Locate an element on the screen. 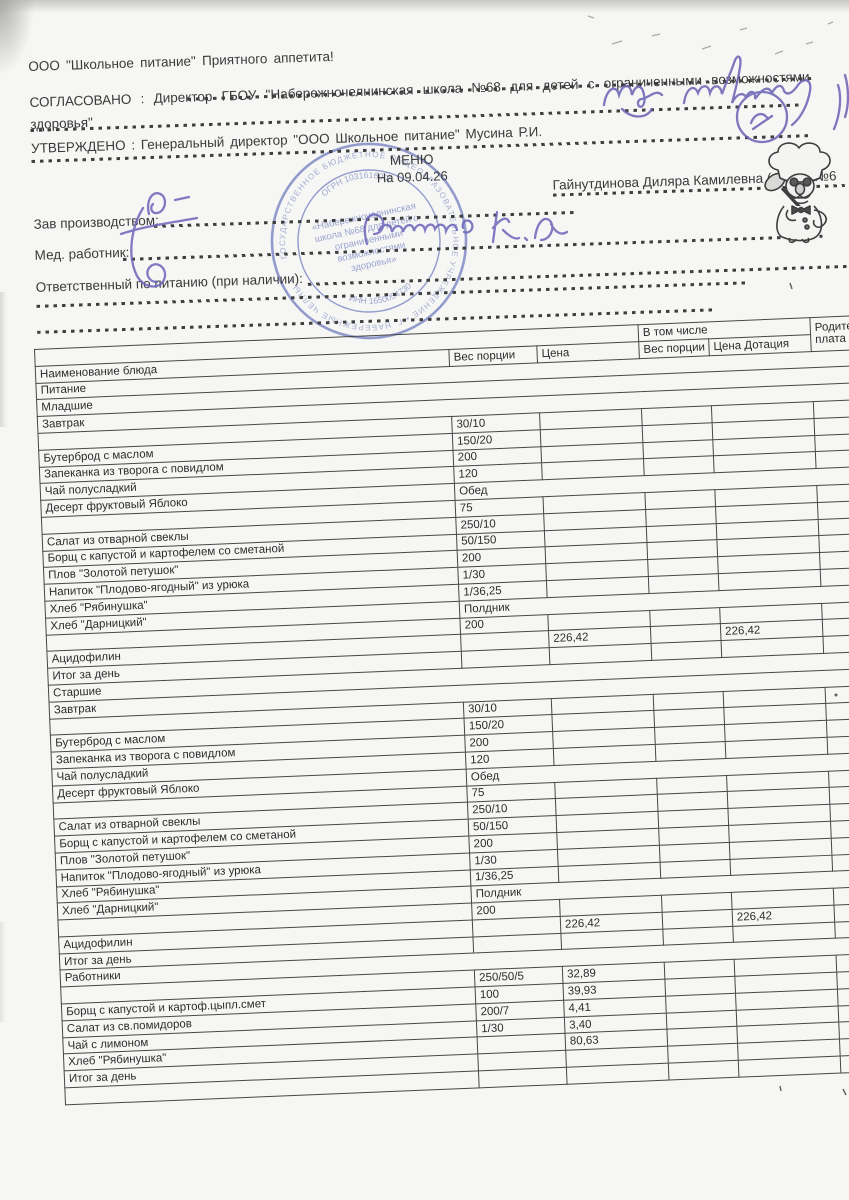 The height and width of the screenshot is (1200, 849). production-manager-signature is located at coordinates (156, 204).